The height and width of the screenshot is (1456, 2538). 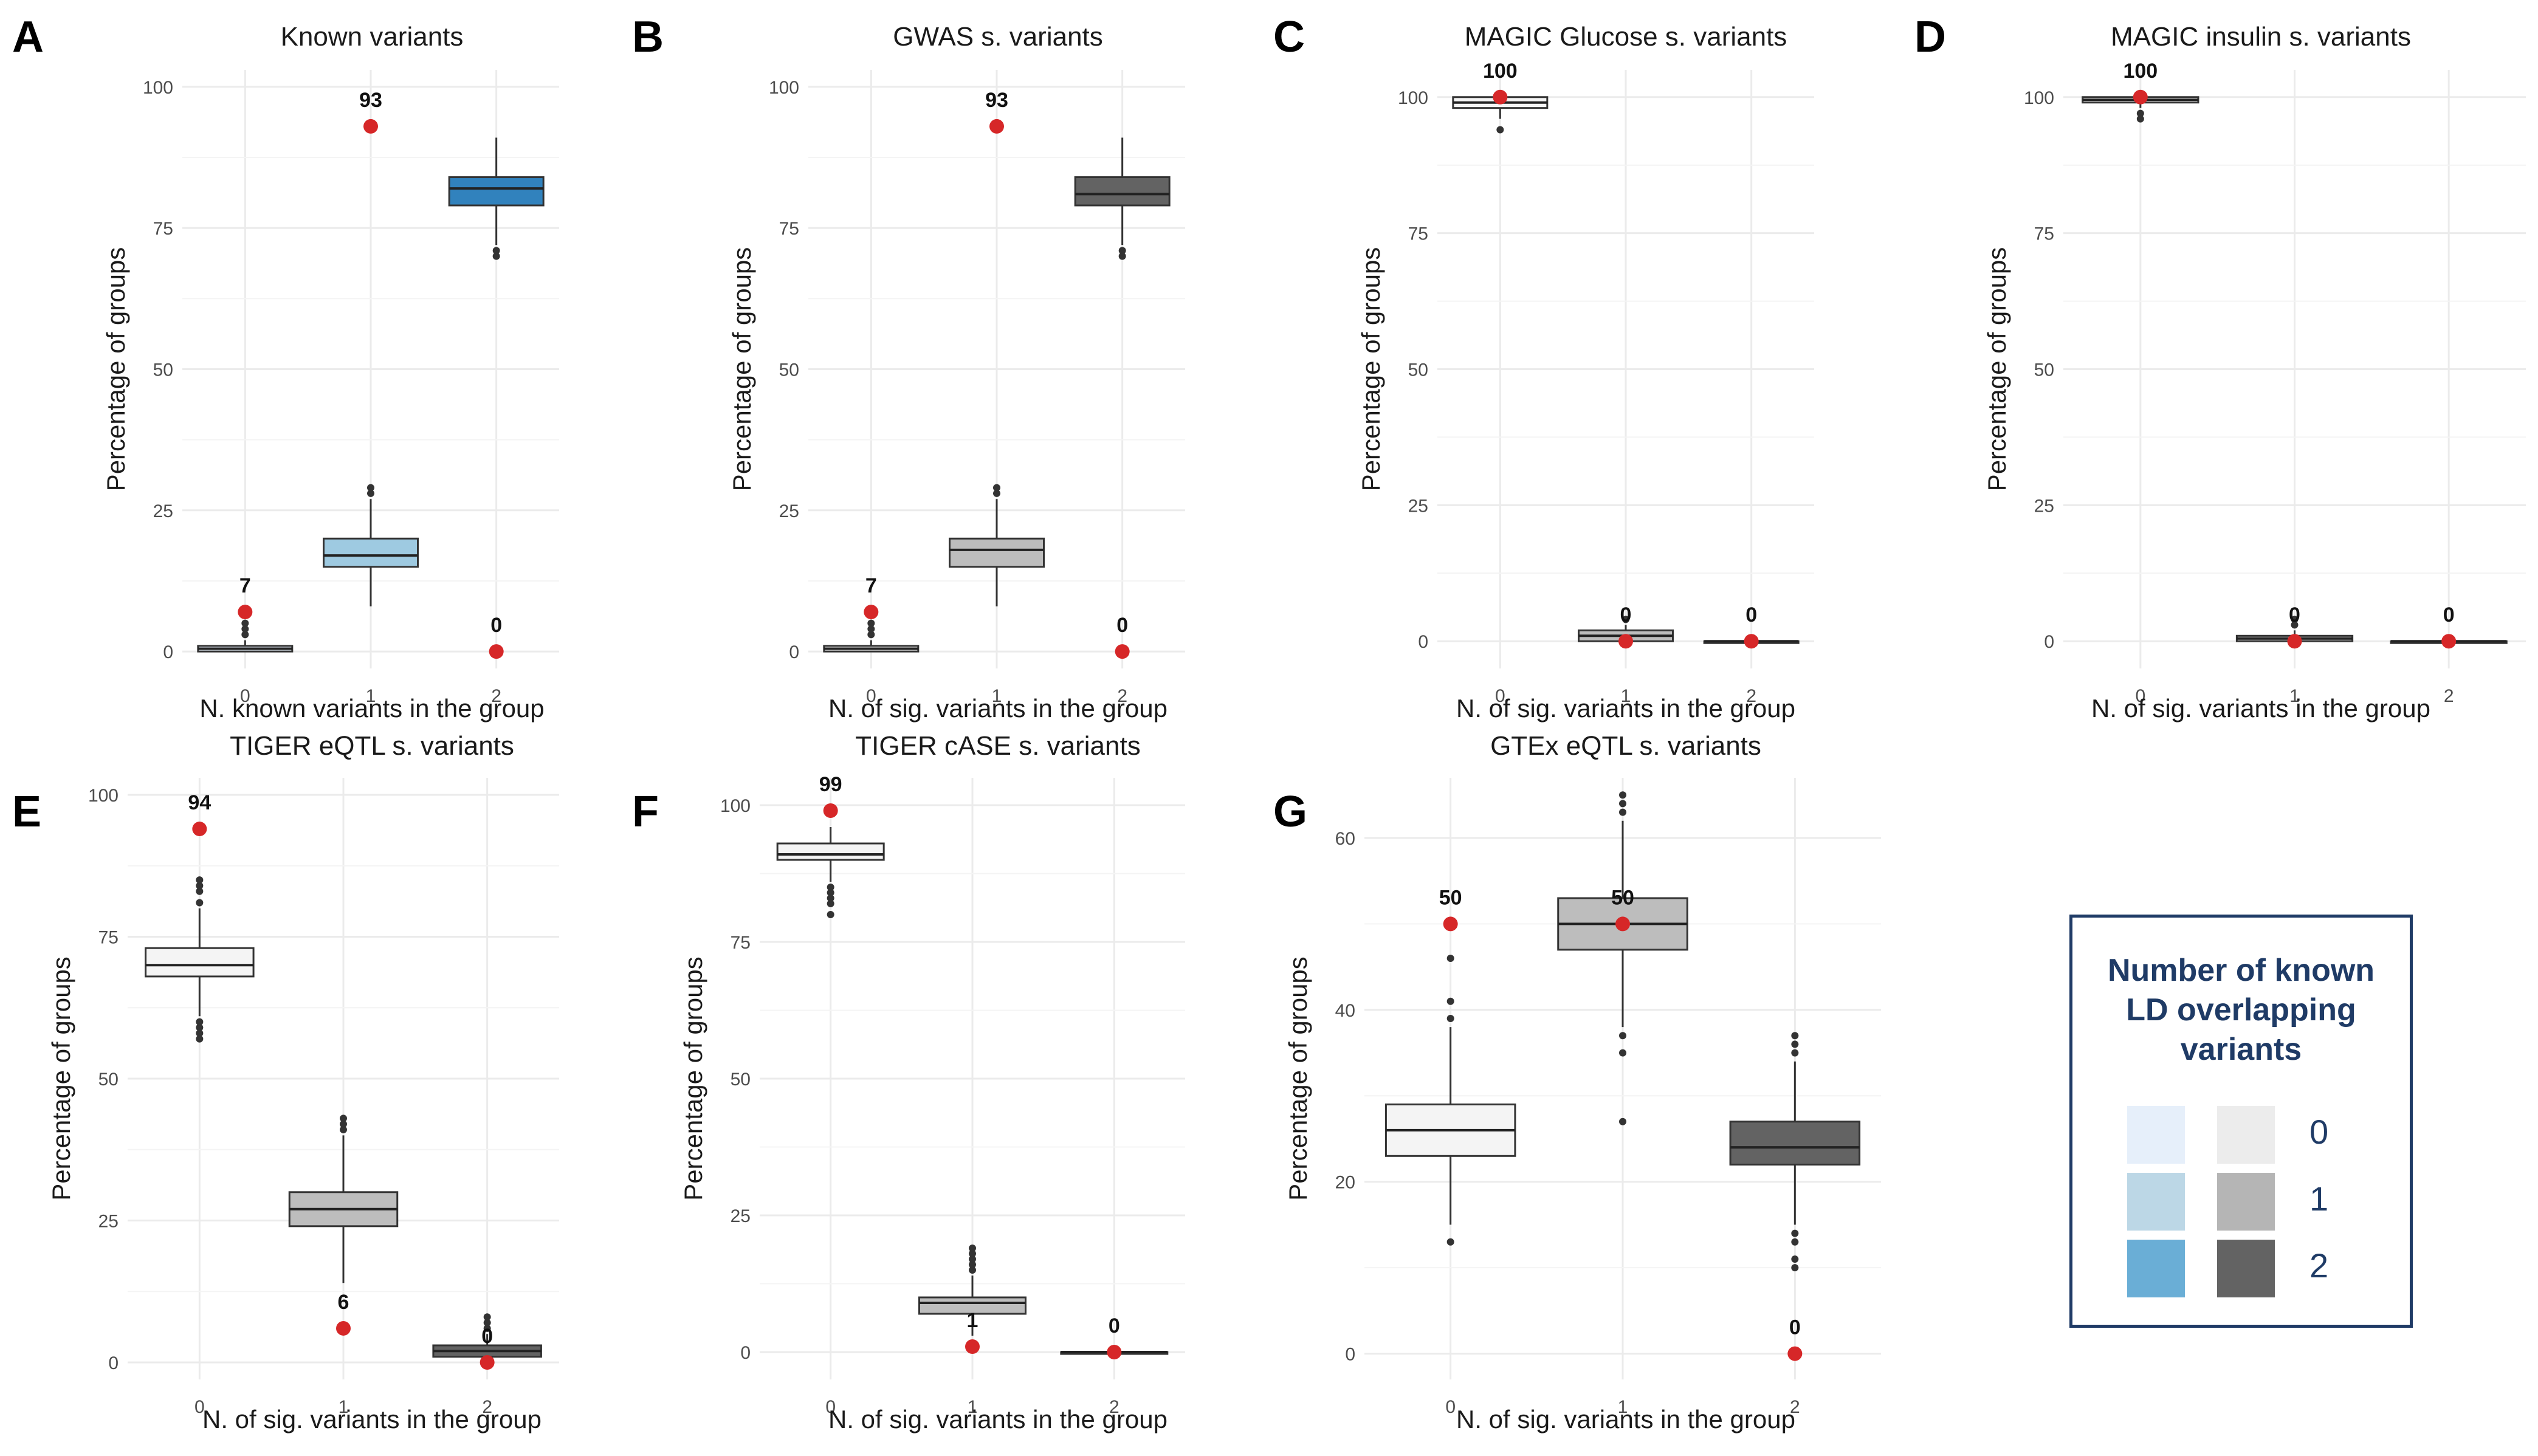 I want to click on panel-letter: C, so click(x=1289, y=37).